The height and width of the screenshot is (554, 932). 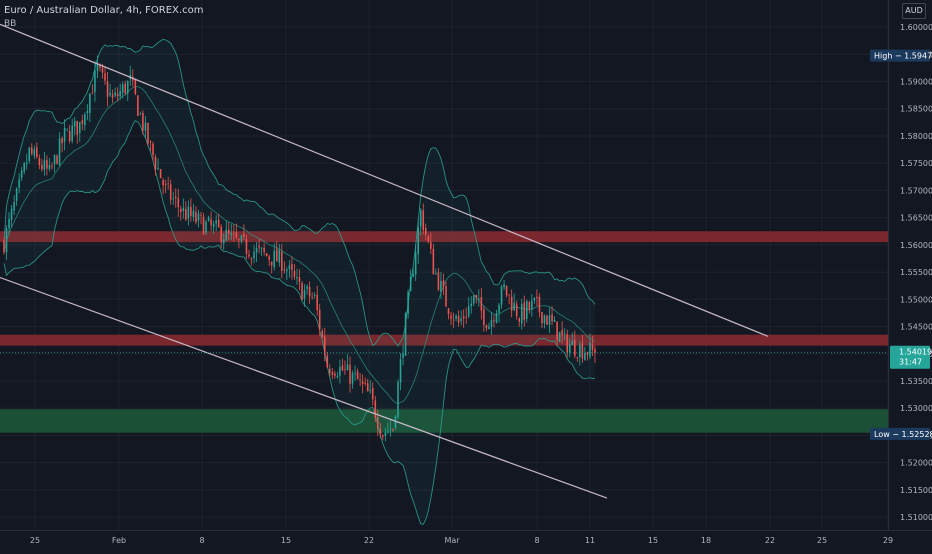 What do you see at coordinates (901, 55) in the screenshot?
I see `high-price-label: High − 1.59475` at bounding box center [901, 55].